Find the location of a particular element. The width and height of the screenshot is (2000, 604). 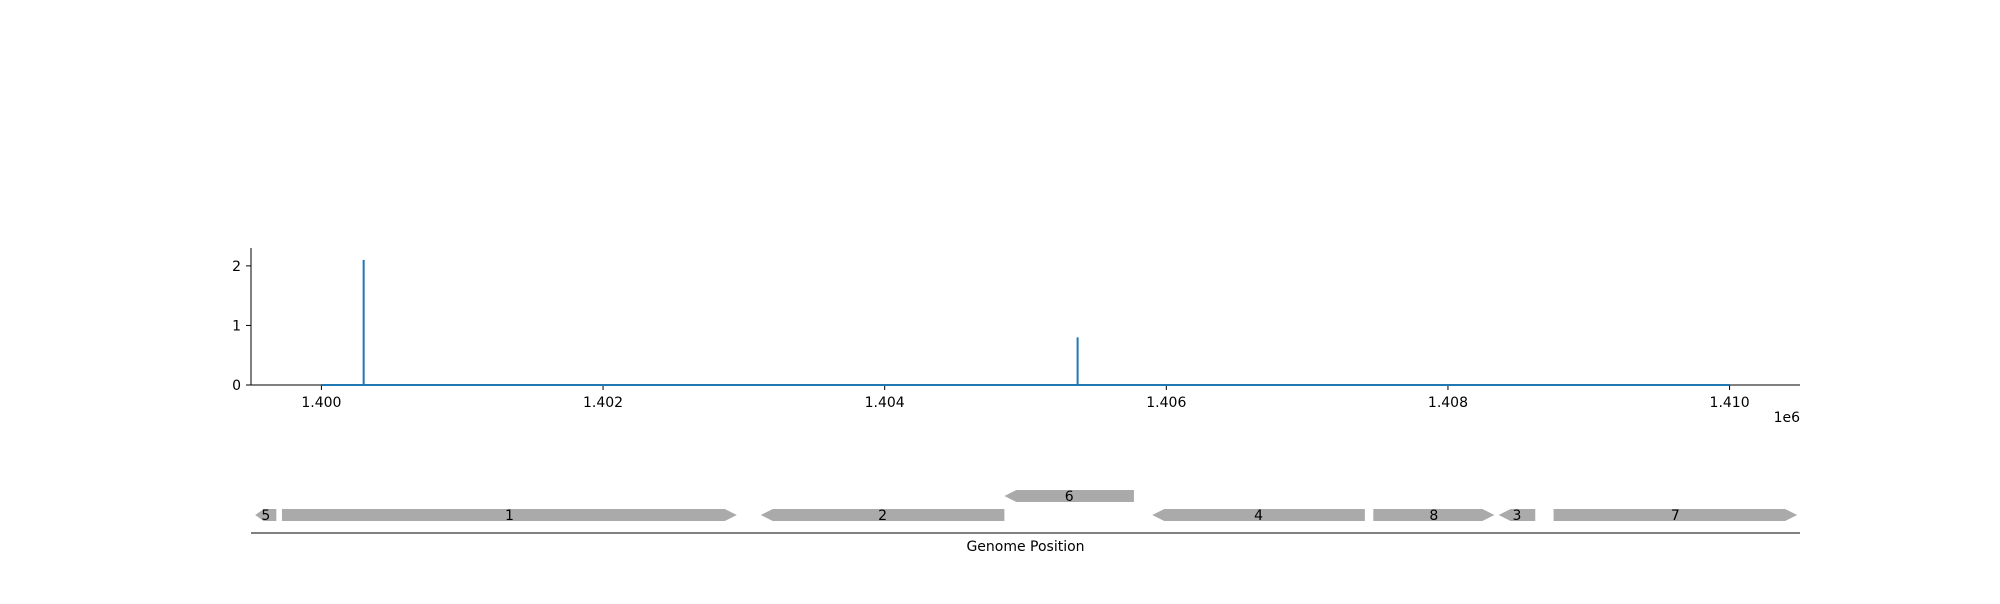

gene-label-8: 8 is located at coordinates (1433, 516).